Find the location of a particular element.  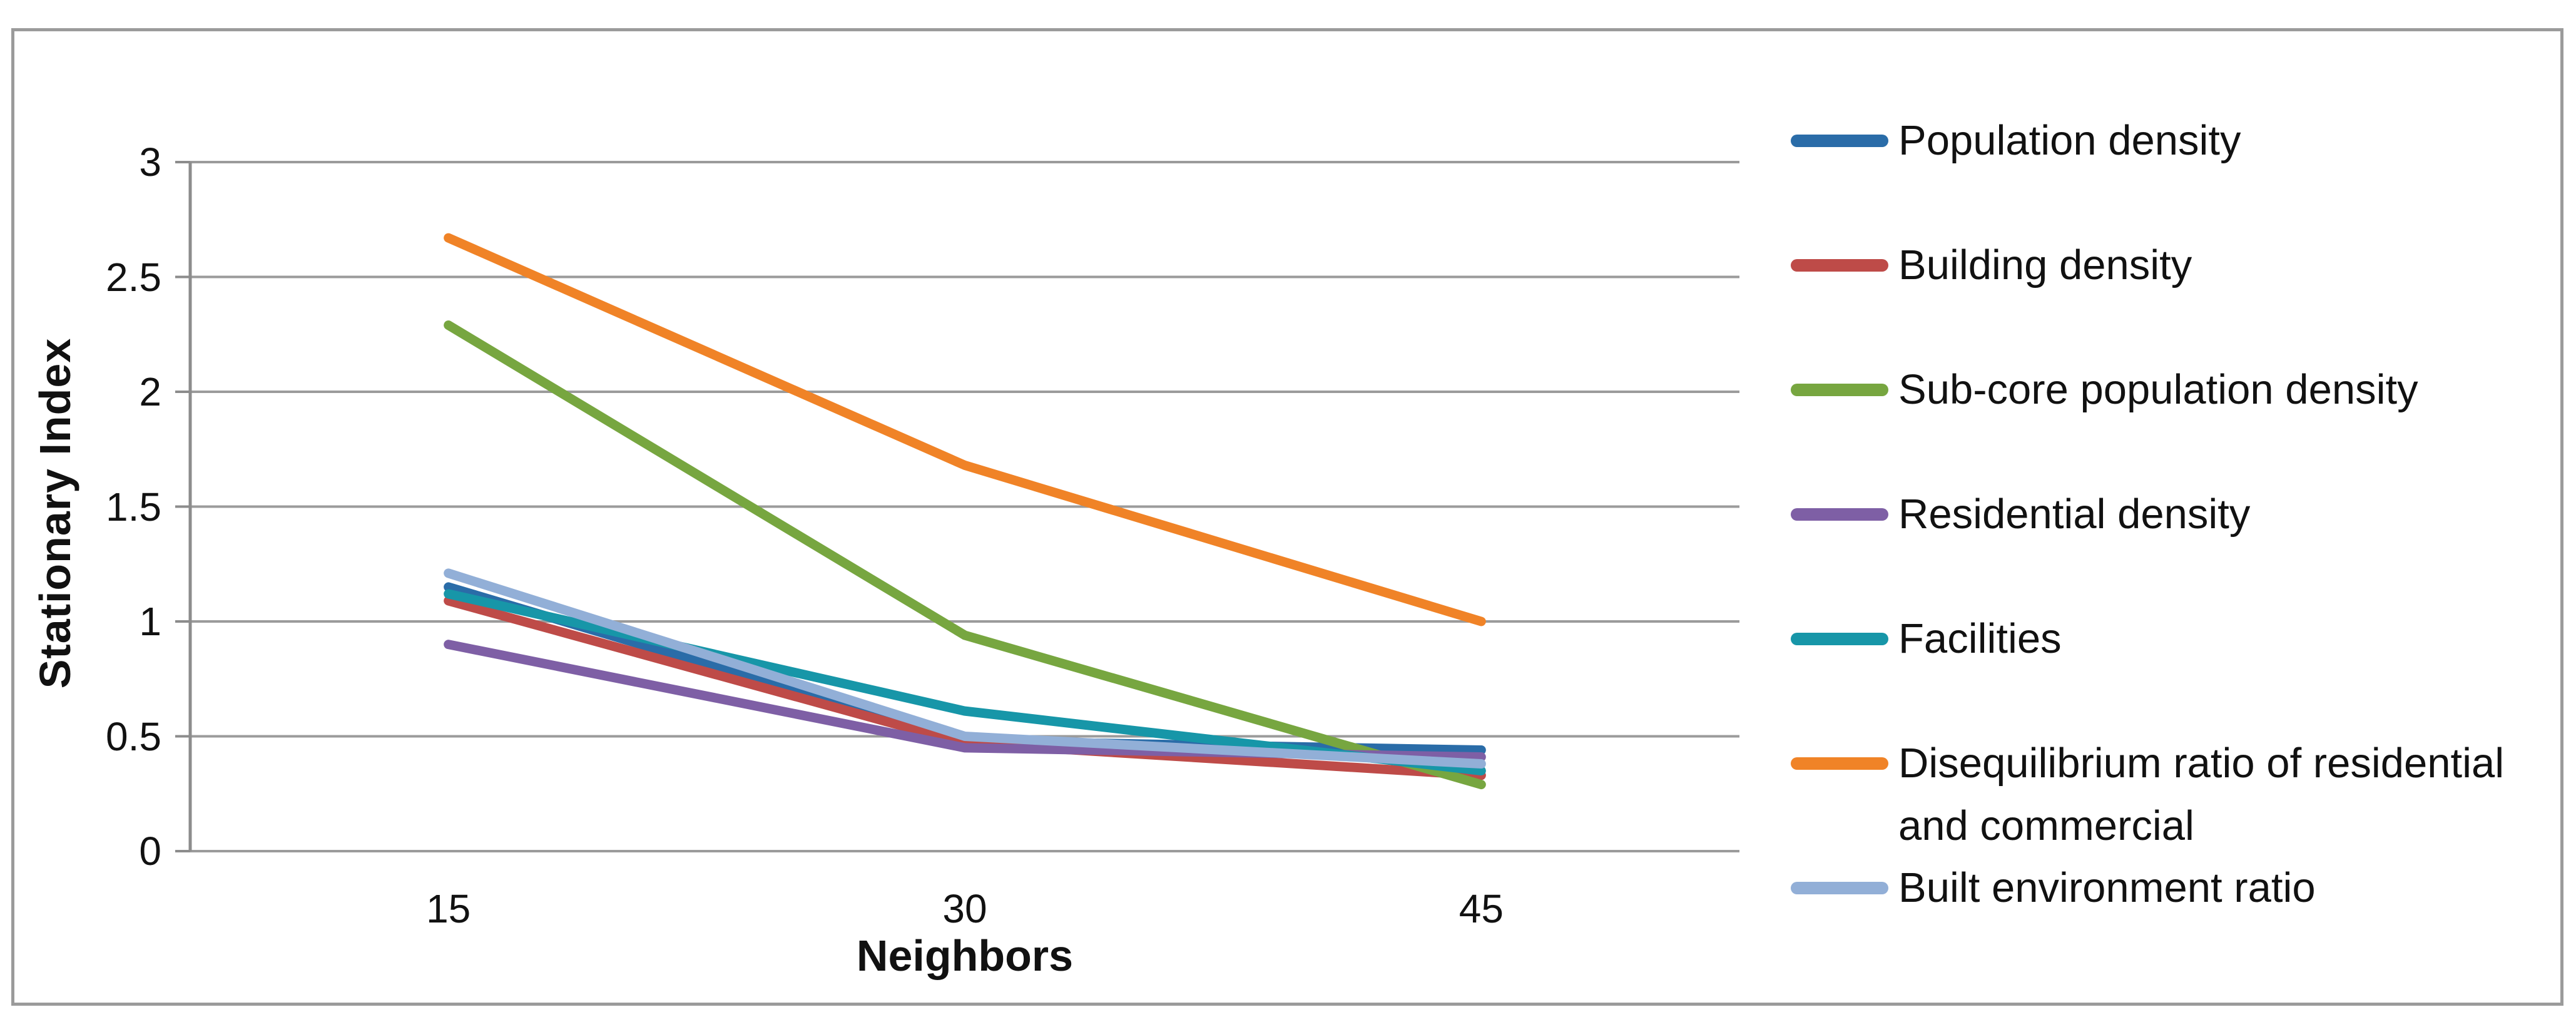

series-line-population-density is located at coordinates (965, 669).